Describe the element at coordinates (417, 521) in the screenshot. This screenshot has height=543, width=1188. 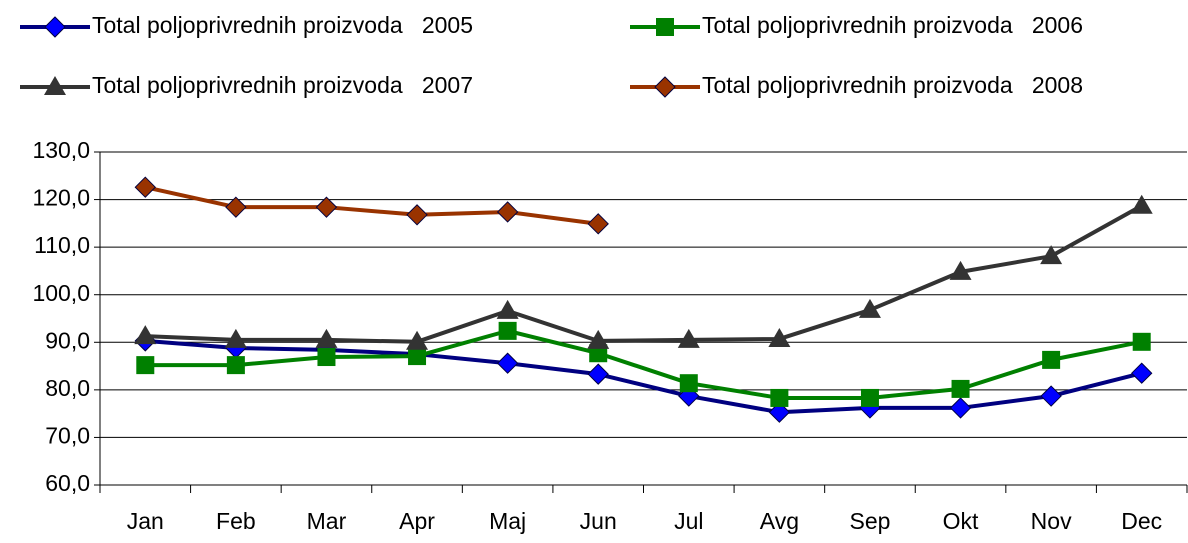
I see `x-tick-label: Apr` at that location.